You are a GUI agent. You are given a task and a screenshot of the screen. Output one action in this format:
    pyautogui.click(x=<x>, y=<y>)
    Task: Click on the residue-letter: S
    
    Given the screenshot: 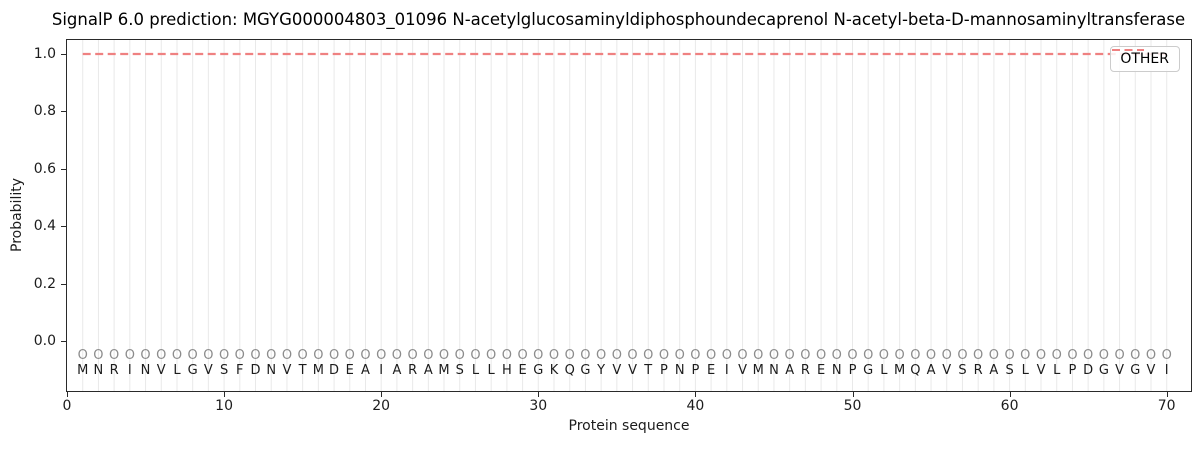 What is the action you would take?
    pyautogui.click(x=962, y=370)
    